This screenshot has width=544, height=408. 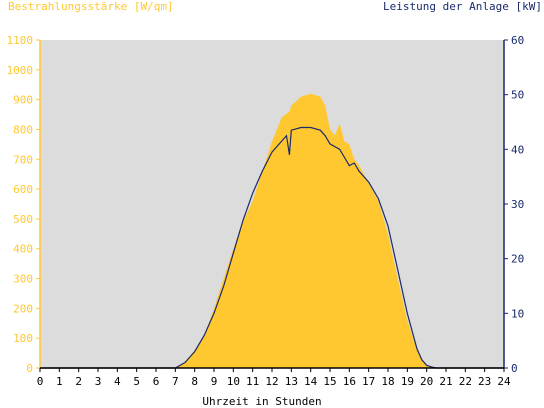 I want to click on x-tick-label: 16, so click(x=349, y=381).